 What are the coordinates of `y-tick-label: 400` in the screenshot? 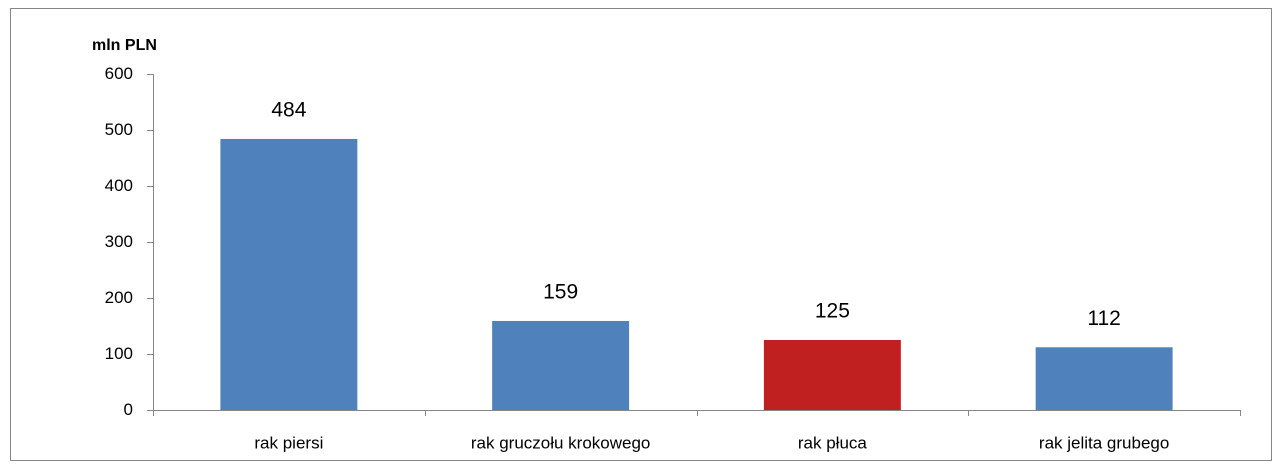 It's located at (119, 185).